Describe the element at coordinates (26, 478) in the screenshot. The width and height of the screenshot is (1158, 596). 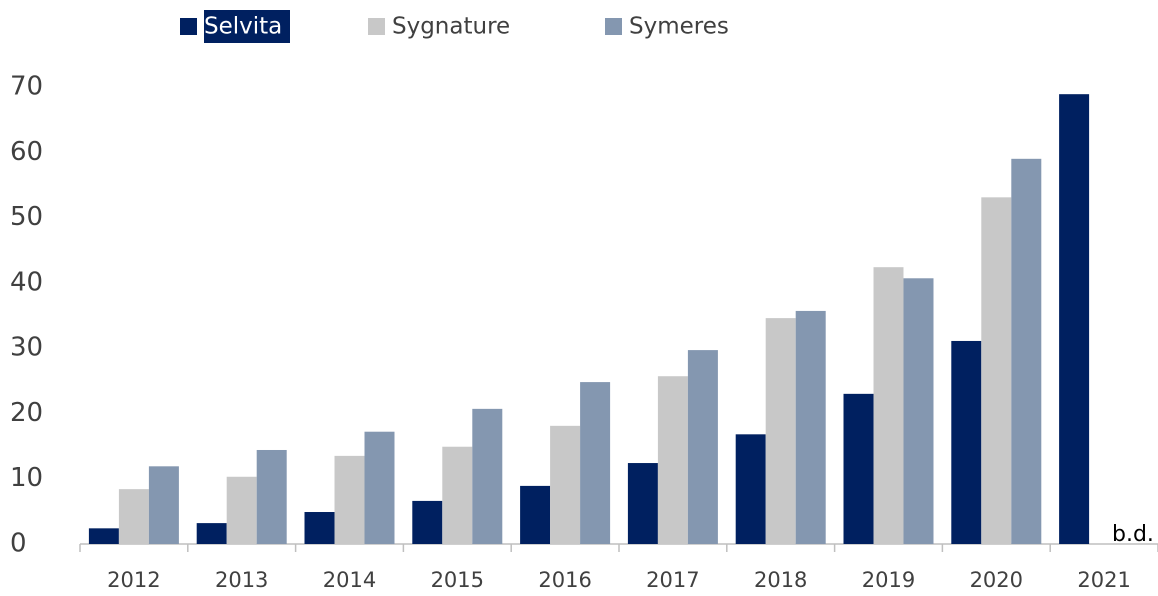
I see `y-tick-label: 10` at that location.